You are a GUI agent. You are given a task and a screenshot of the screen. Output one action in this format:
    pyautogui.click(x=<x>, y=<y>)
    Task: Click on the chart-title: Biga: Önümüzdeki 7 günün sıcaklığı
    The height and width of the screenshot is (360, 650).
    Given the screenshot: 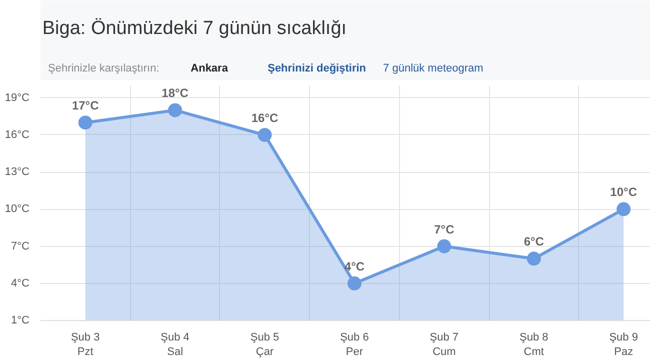 What is the action you would take?
    pyautogui.click(x=194, y=28)
    